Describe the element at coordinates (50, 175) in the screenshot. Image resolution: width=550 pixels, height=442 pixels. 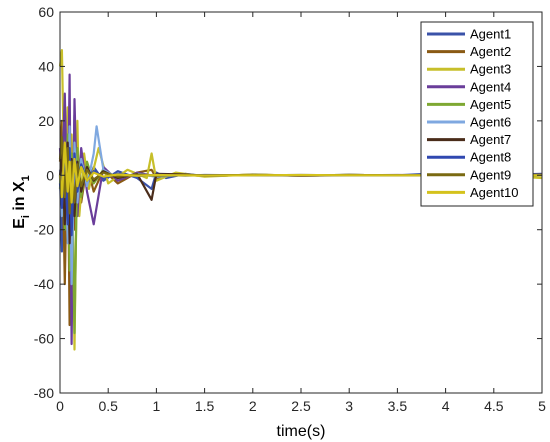
I see `y-tick-label: 0` at that location.